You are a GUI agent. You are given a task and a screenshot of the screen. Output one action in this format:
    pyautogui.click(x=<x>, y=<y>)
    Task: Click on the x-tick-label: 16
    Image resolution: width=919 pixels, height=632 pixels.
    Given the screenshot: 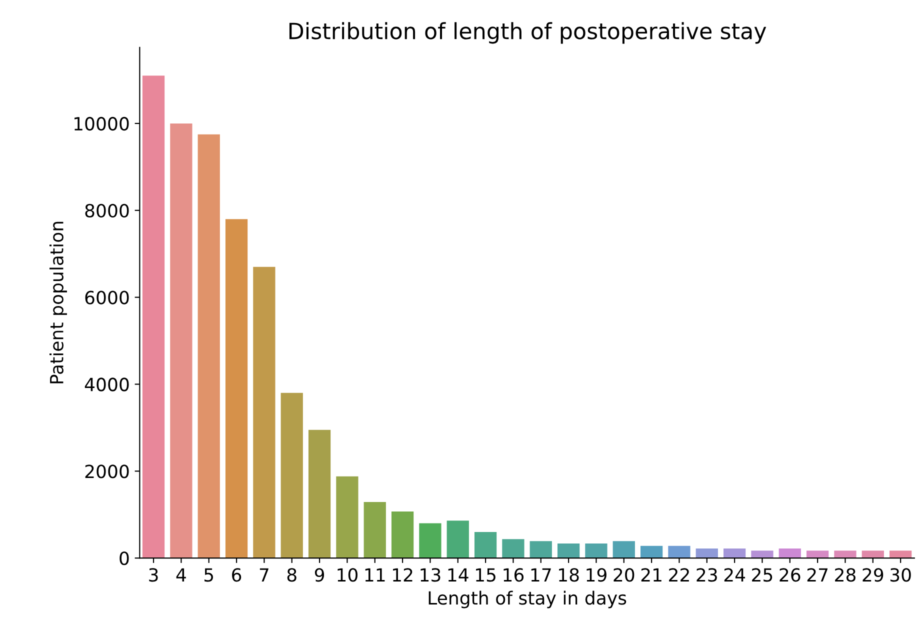 What is the action you would take?
    pyautogui.click(x=514, y=575)
    